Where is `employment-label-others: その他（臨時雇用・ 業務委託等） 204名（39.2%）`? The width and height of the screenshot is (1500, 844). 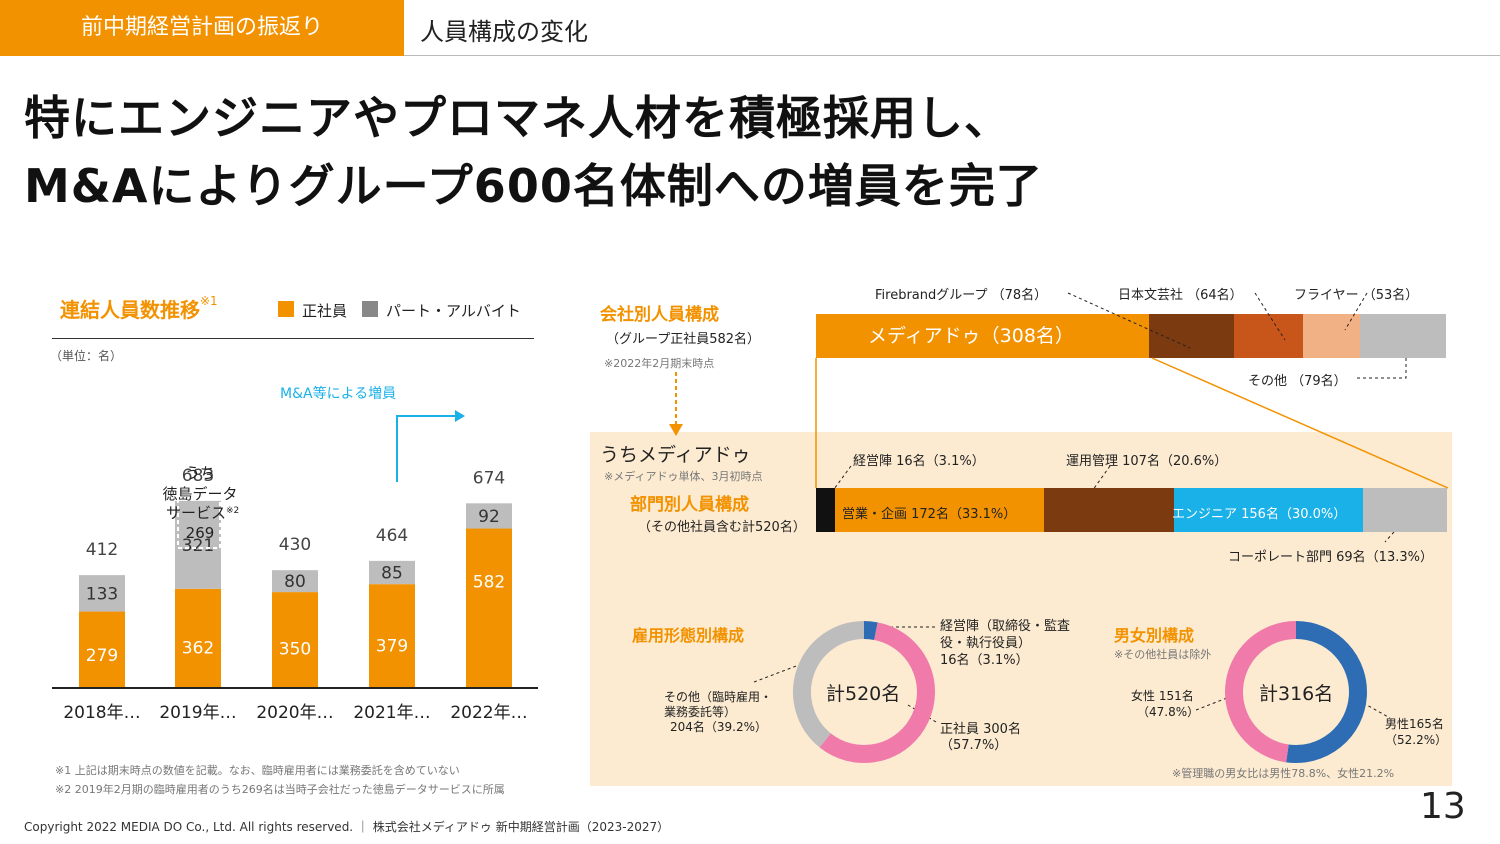 employment-label-others: その他（臨時雇用・ 業務委託等） 204名（39.2%） is located at coordinates (718, 712).